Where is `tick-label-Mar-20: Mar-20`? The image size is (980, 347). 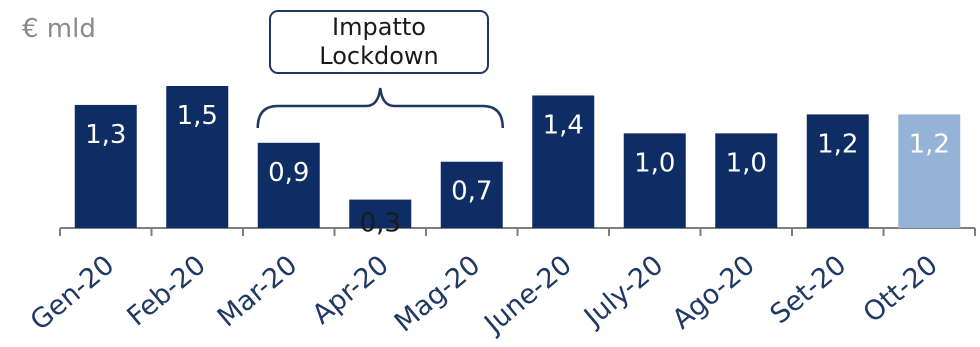 tick-label-Mar-20: Mar-20 is located at coordinates (257, 292).